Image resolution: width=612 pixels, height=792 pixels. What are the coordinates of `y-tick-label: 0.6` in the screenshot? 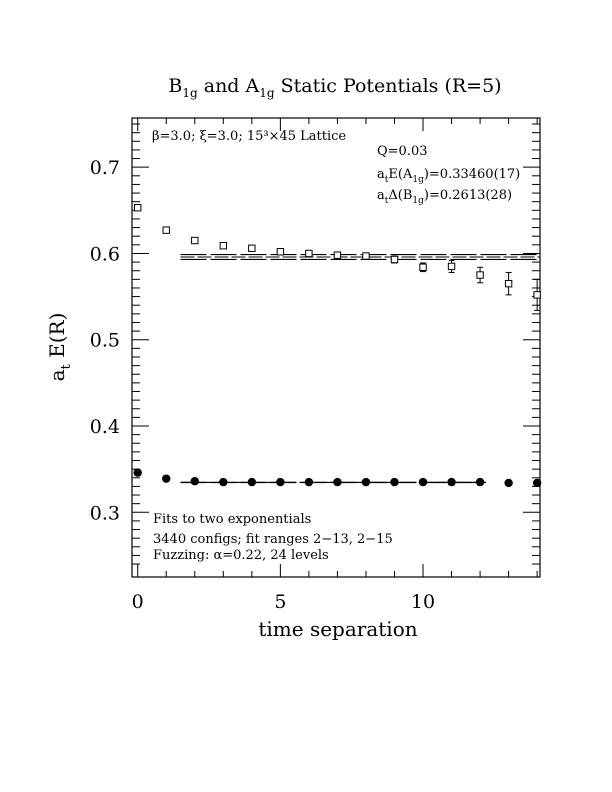 It's located at (105, 254).